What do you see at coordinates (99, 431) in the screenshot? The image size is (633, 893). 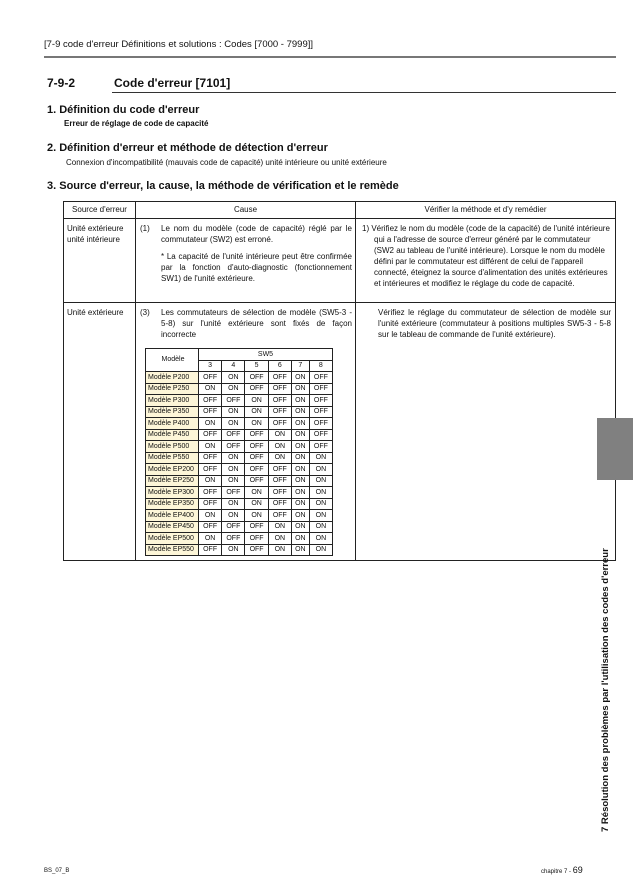 I see `row2-source: Unité extérieure` at bounding box center [99, 431].